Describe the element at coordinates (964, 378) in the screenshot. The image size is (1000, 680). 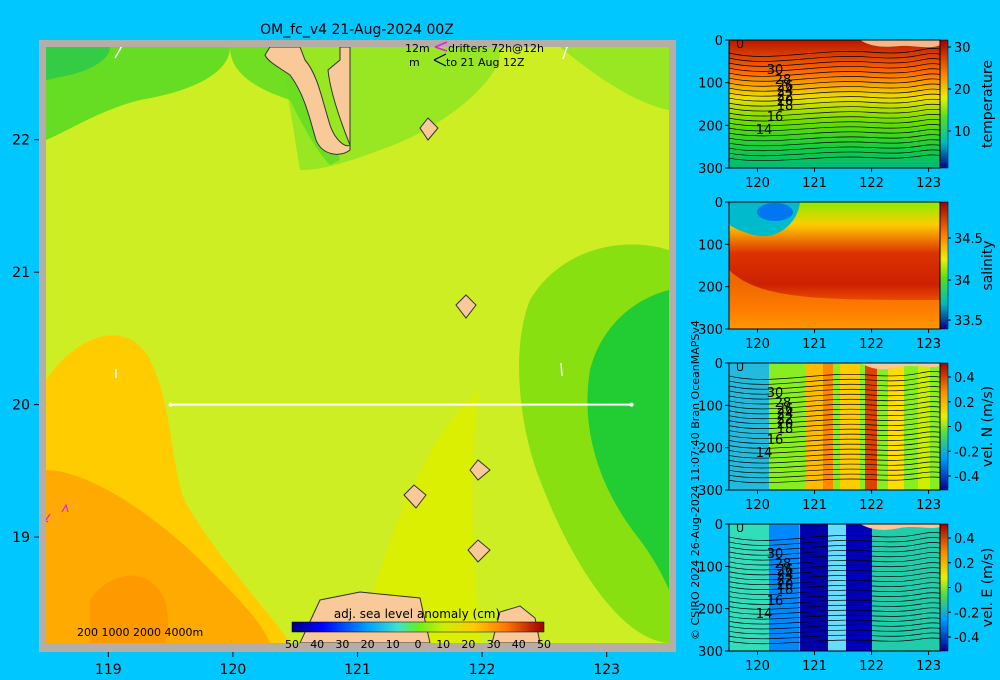
I see `section-colorbar-tick-label: 0.4` at that location.